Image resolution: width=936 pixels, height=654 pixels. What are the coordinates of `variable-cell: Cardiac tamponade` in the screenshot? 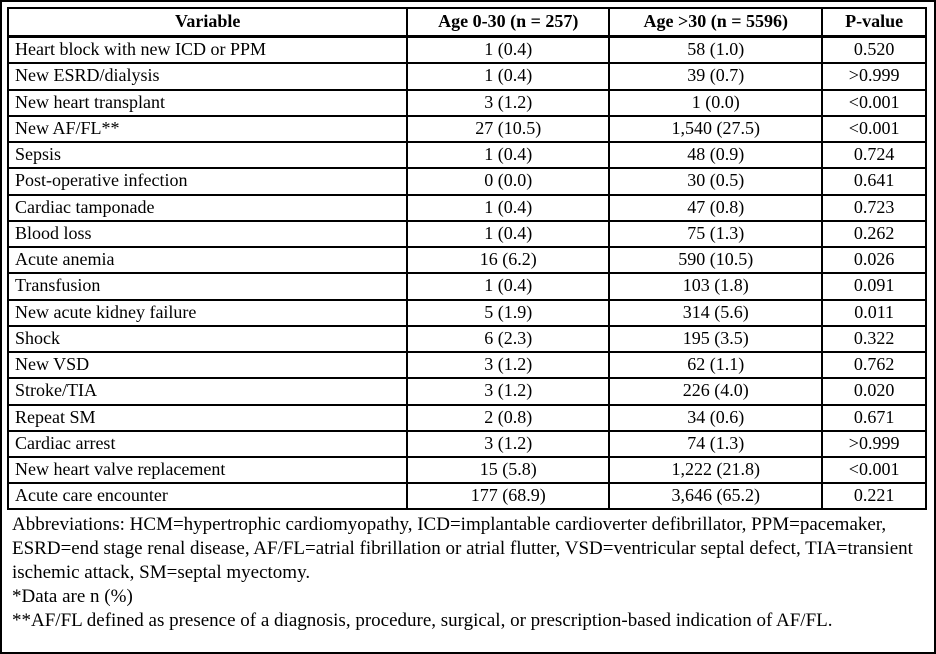 It's located at (207, 207).